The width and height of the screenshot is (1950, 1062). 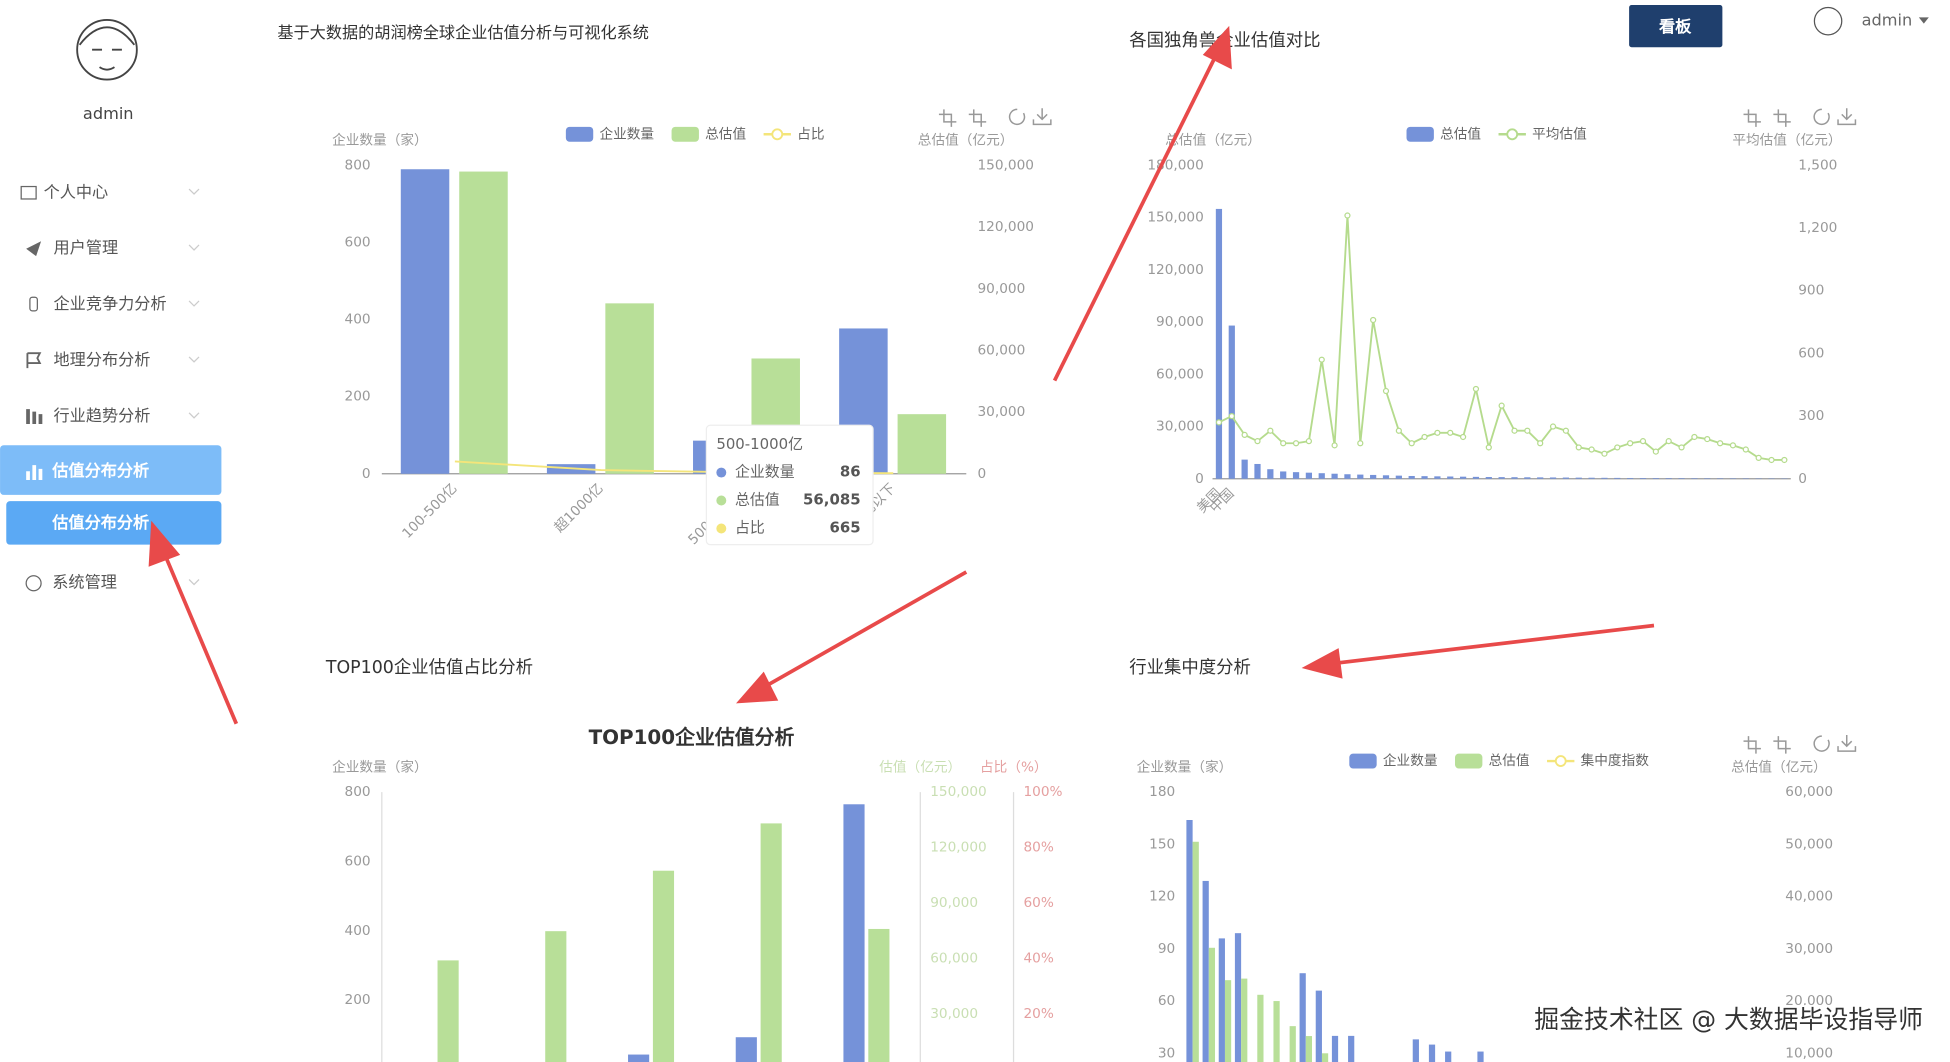 What do you see at coordinates (810, 134) in the screenshot?
I see `legend-label: 占比` at bounding box center [810, 134].